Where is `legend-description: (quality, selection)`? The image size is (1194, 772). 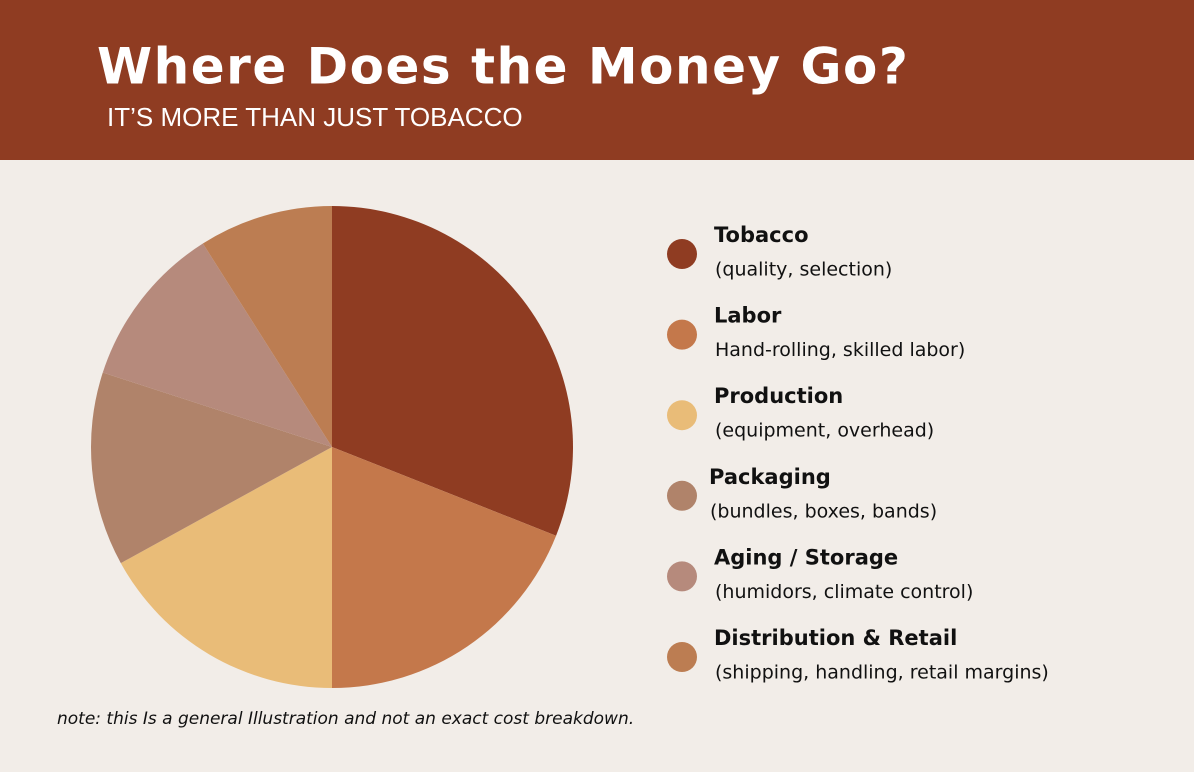 legend-description: (quality, selection) is located at coordinates (803, 270).